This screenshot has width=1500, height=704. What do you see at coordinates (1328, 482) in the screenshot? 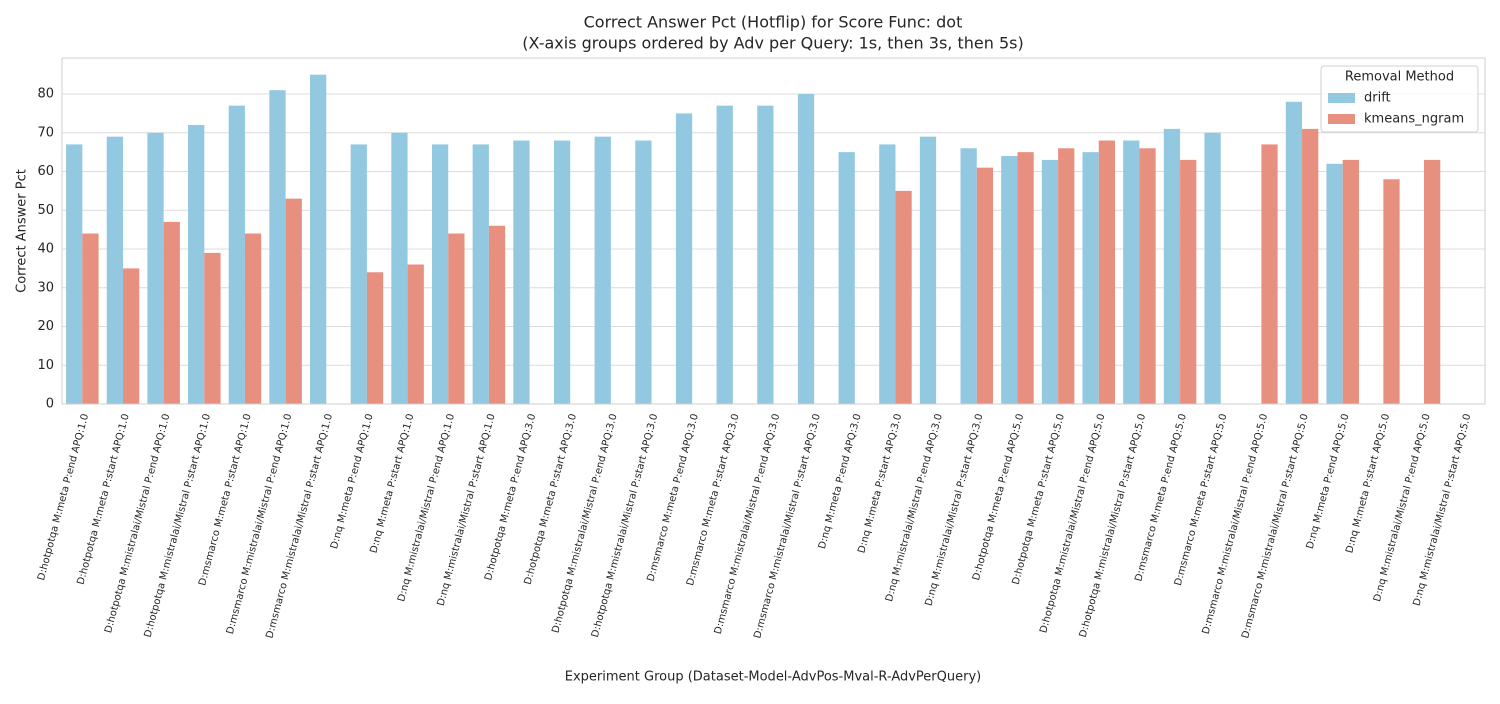
I see `x-tick-label: D:nq M:meta P:end APQ:5.0` at bounding box center [1328, 482].